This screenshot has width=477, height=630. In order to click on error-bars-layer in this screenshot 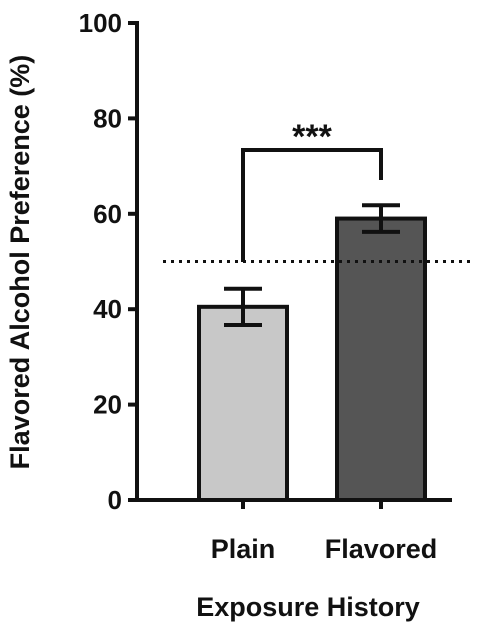, I will do `click(312, 265)`.